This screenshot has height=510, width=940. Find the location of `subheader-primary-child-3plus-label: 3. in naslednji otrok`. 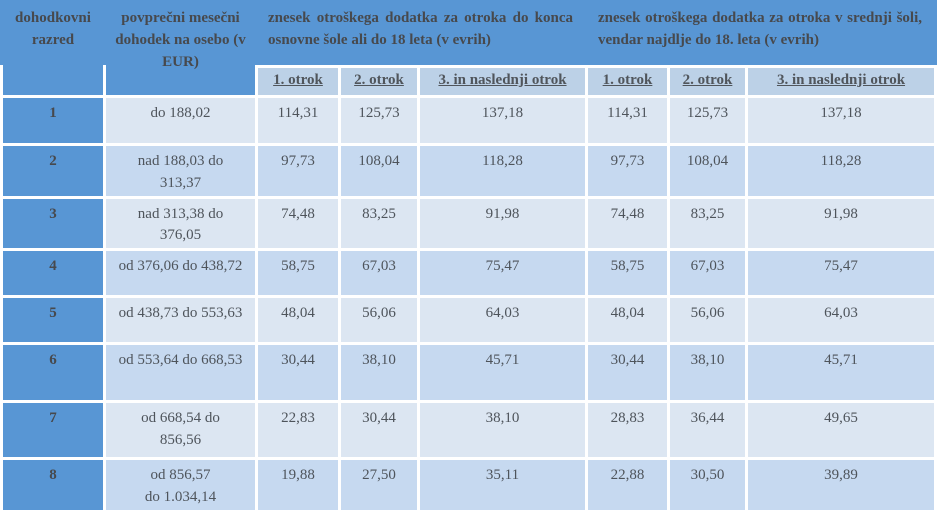

subheader-primary-child-3plus-label: 3. in naslednji otrok is located at coordinates (502, 80).